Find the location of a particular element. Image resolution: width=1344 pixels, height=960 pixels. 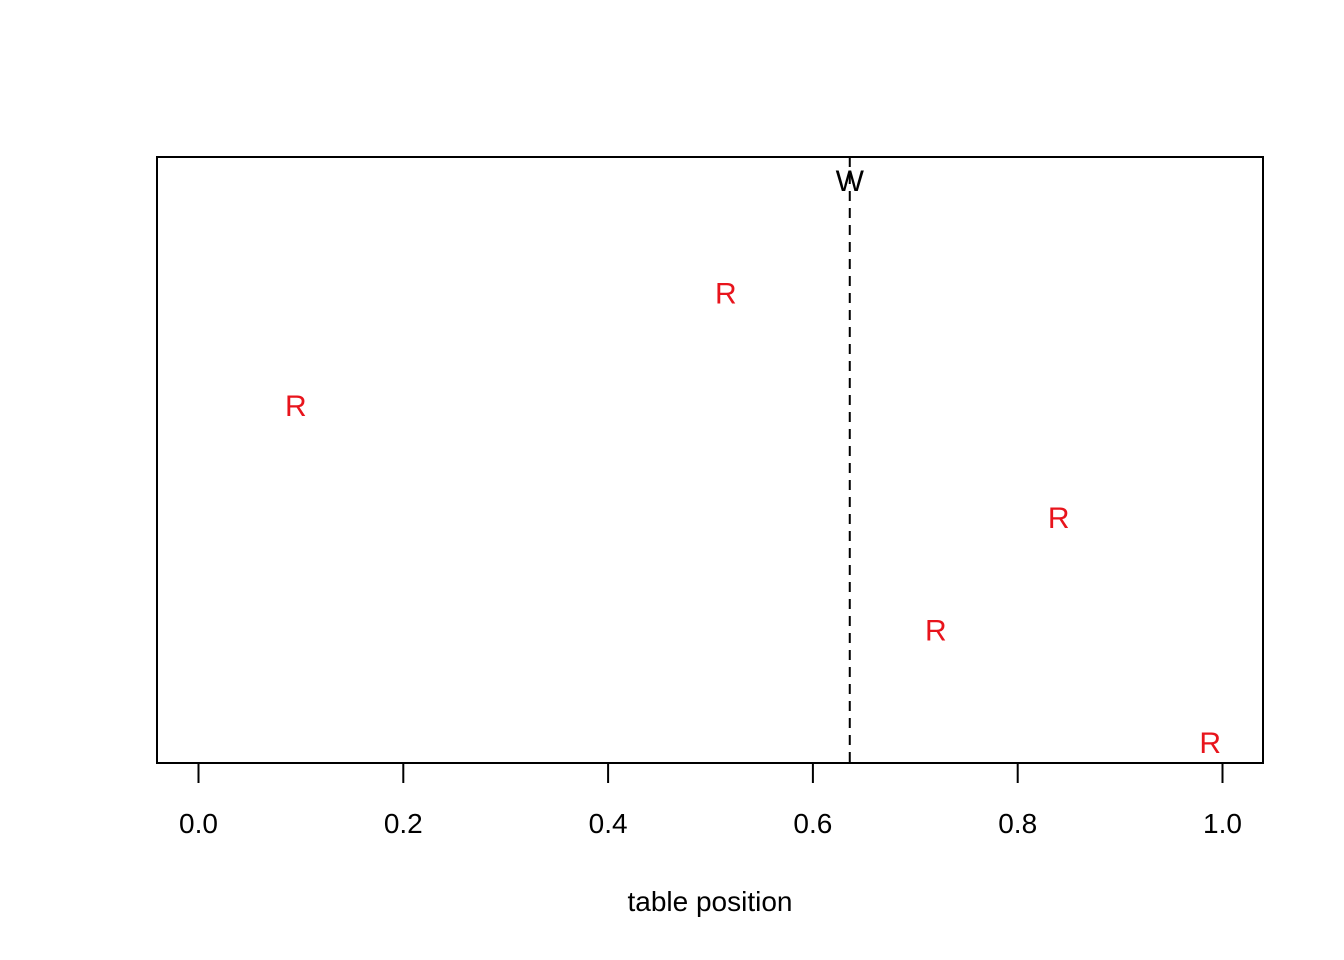

reference-line-label: W is located at coordinates (850, 181).